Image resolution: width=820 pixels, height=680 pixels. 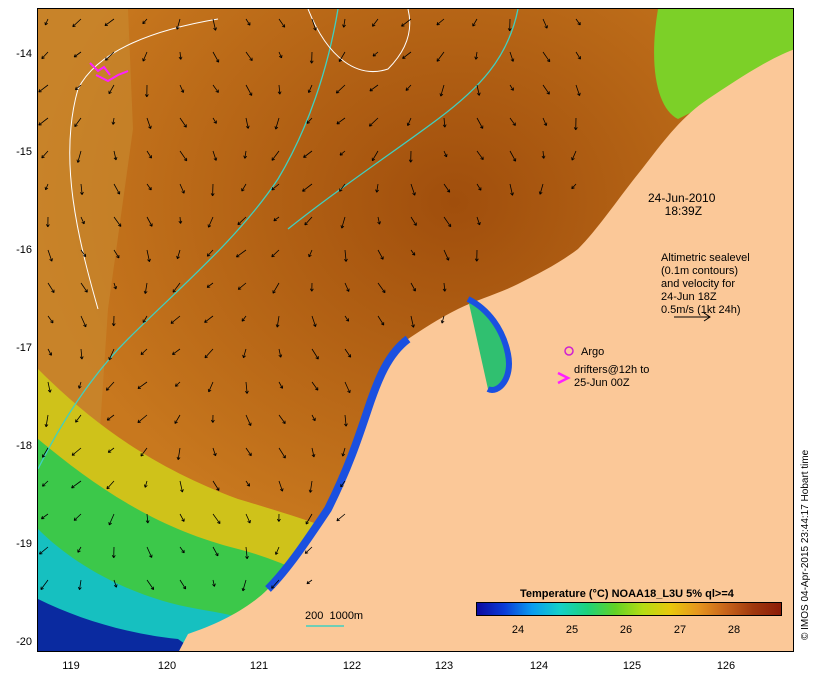 What do you see at coordinates (612, 376) in the screenshot?
I see `drifters-label: drifters@12h to 25-Jun 00Z` at bounding box center [612, 376].